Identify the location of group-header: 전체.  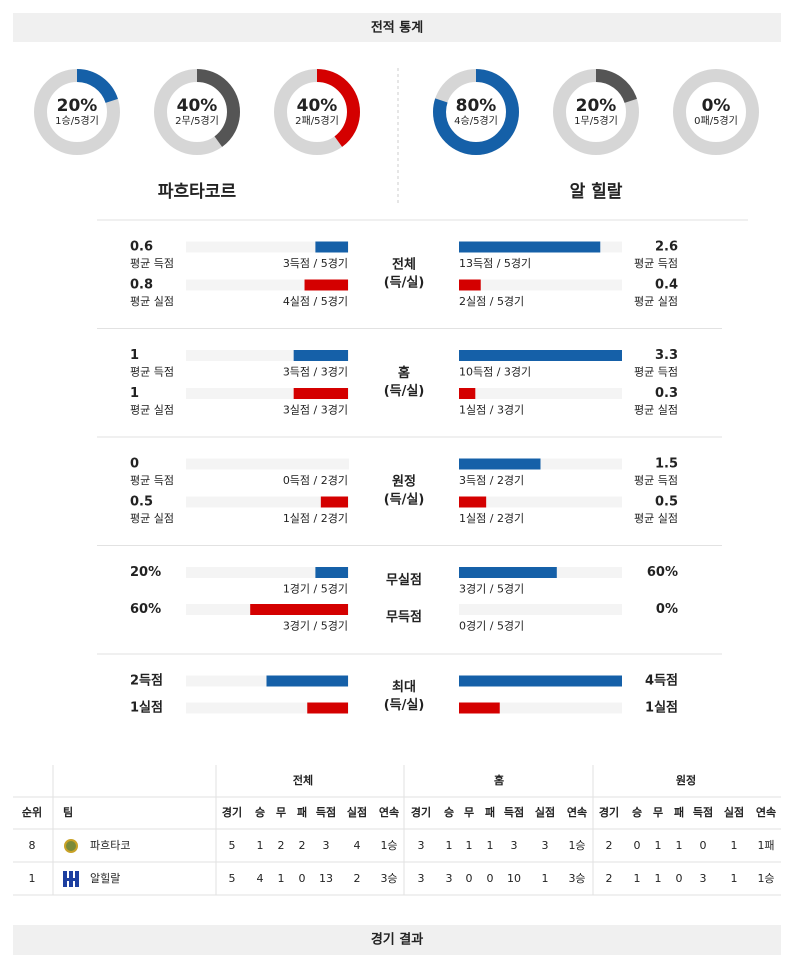
(303, 780).